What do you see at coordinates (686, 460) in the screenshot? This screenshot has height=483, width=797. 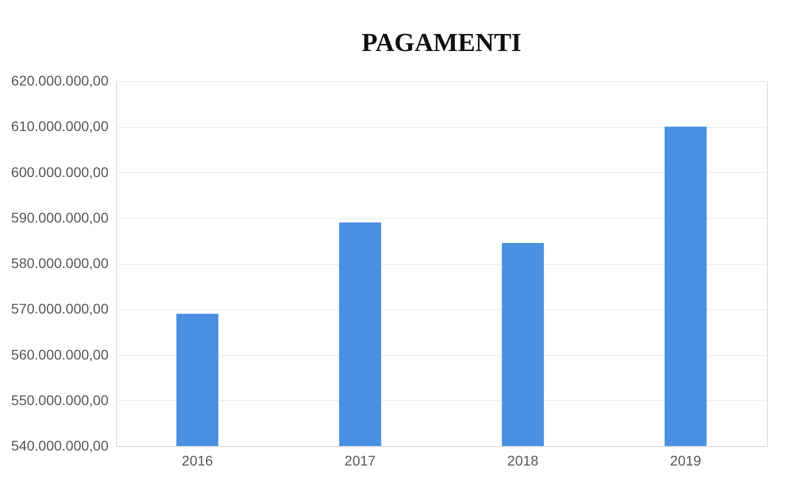 I see `x-tick-label: 2019` at bounding box center [686, 460].